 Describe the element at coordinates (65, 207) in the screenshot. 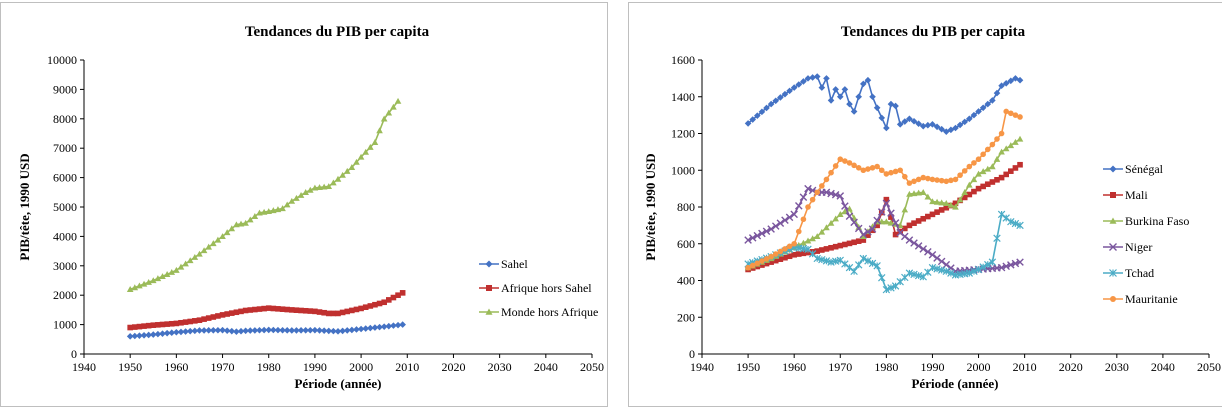

I see `left-y-tick-label: 5000` at that location.